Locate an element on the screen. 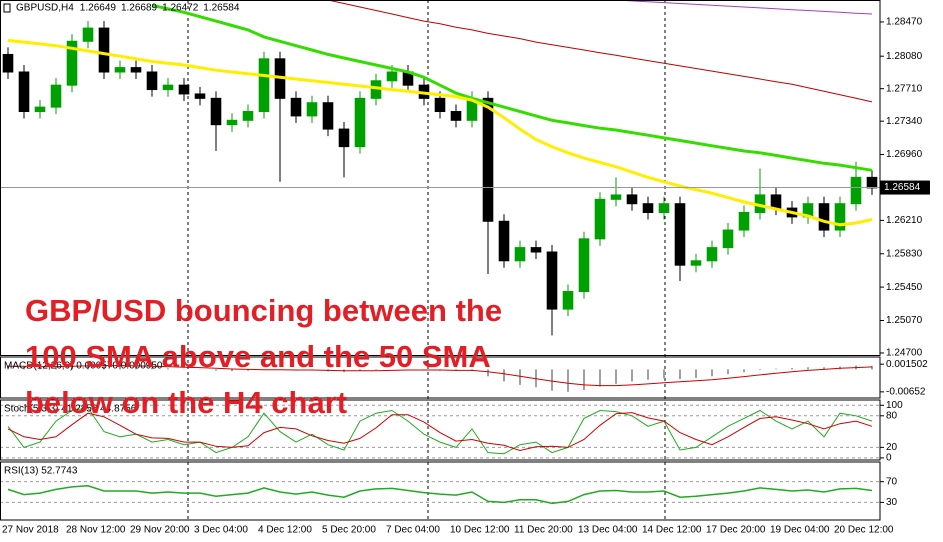 This screenshot has width=943, height=542. last-price-box is located at coordinates (905, 187).